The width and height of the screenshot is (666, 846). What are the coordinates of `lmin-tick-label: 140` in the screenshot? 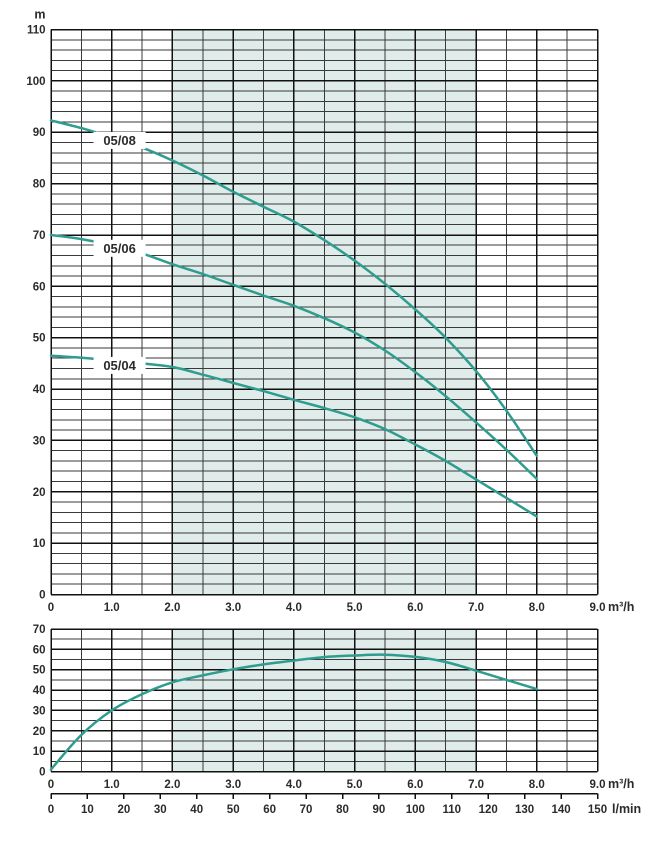 It's located at (561, 810).